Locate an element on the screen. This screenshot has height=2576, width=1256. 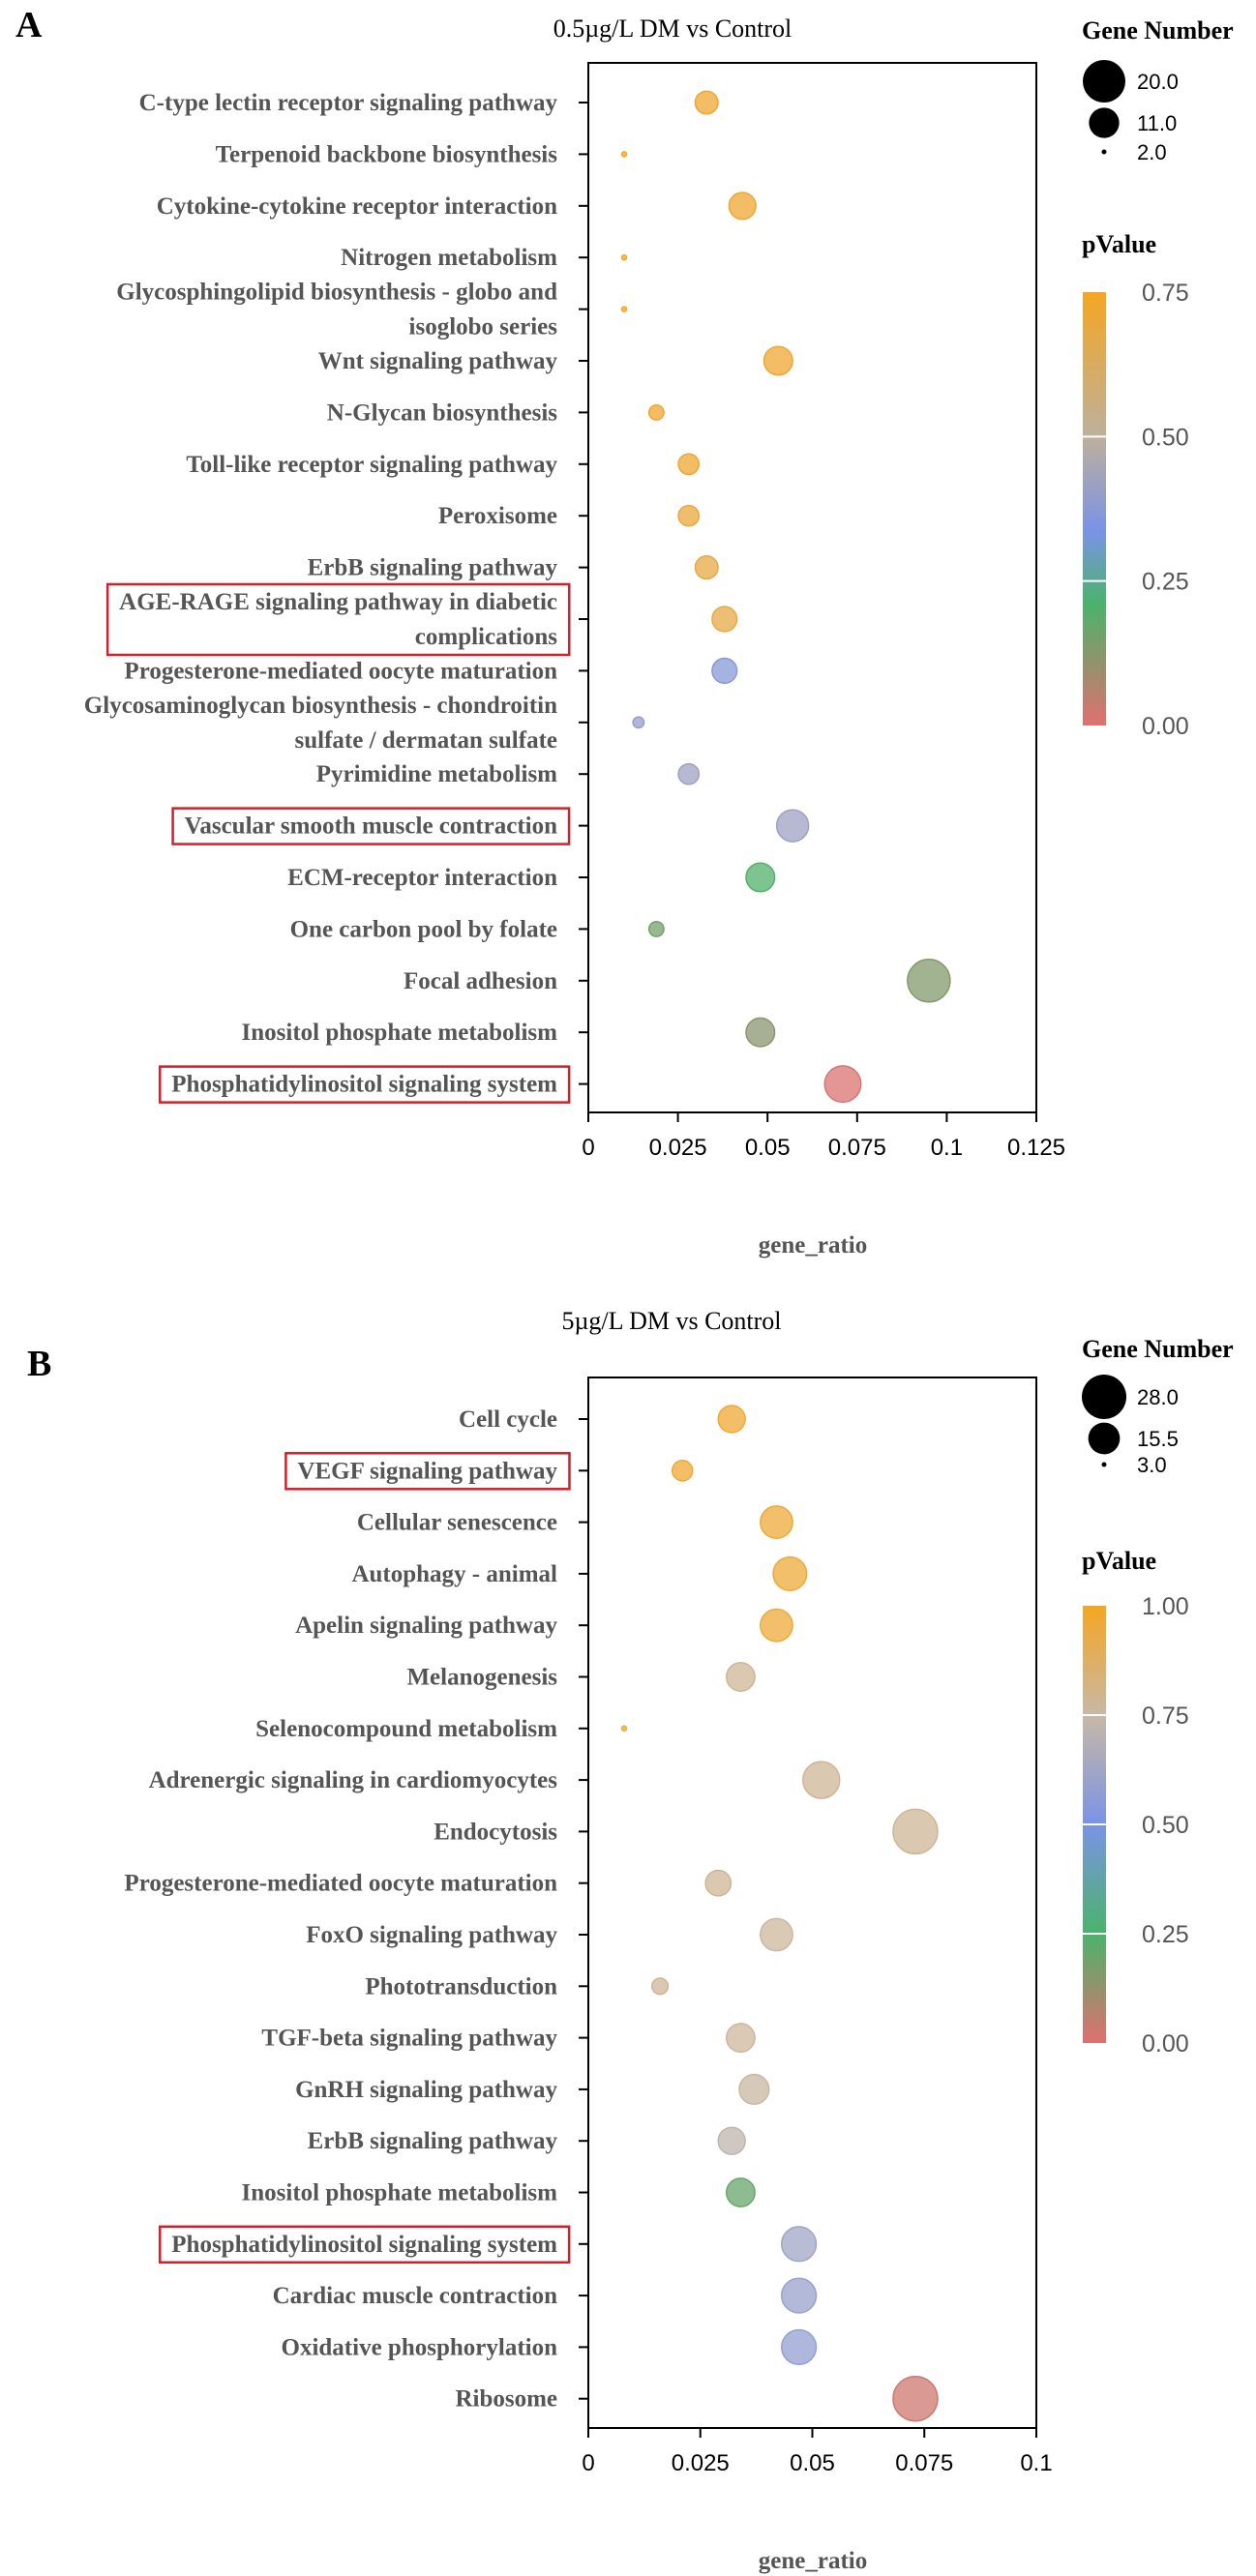
bubble-endocytosis is located at coordinates (915, 1831).